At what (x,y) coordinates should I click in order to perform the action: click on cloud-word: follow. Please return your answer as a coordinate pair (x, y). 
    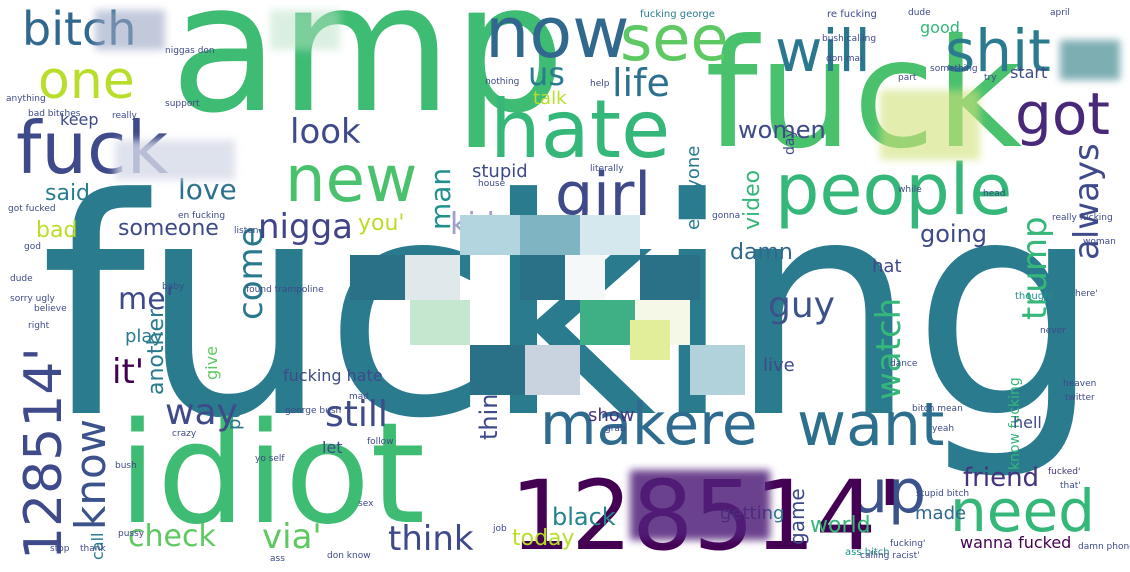
    Looking at the image, I should click on (380, 442).